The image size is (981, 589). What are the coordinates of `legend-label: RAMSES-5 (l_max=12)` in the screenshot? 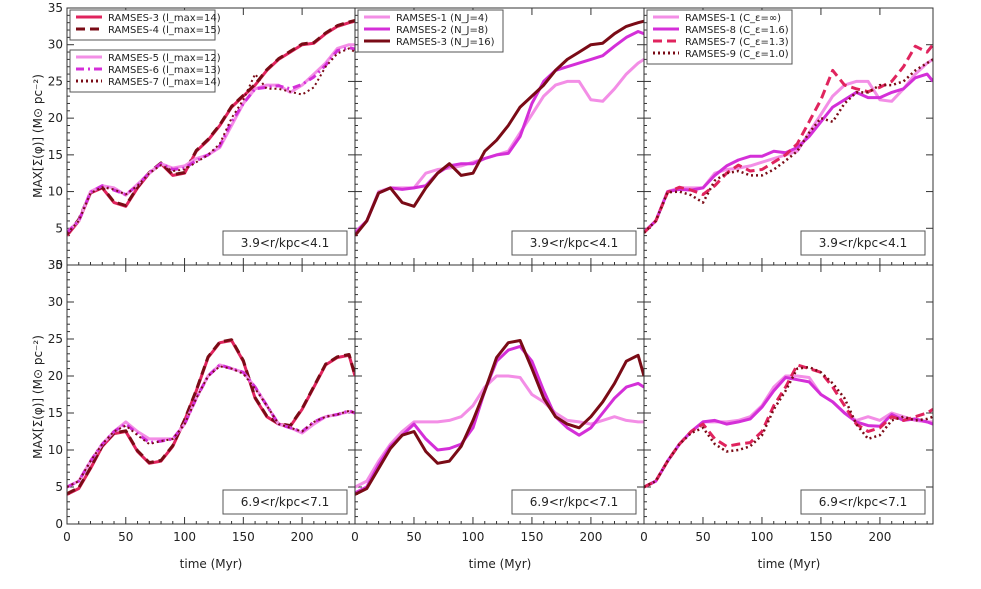 It's located at (164, 58).